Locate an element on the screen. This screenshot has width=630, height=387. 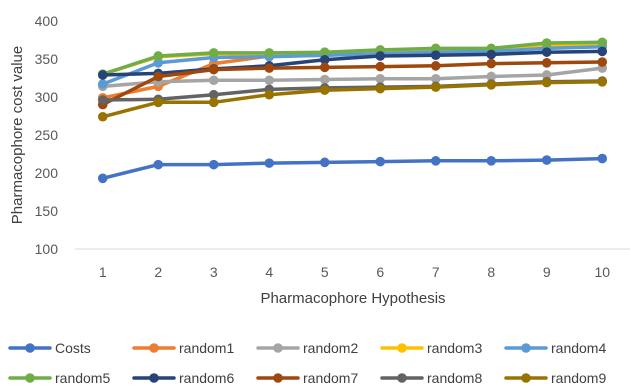
series-random5 is located at coordinates (352, 58).